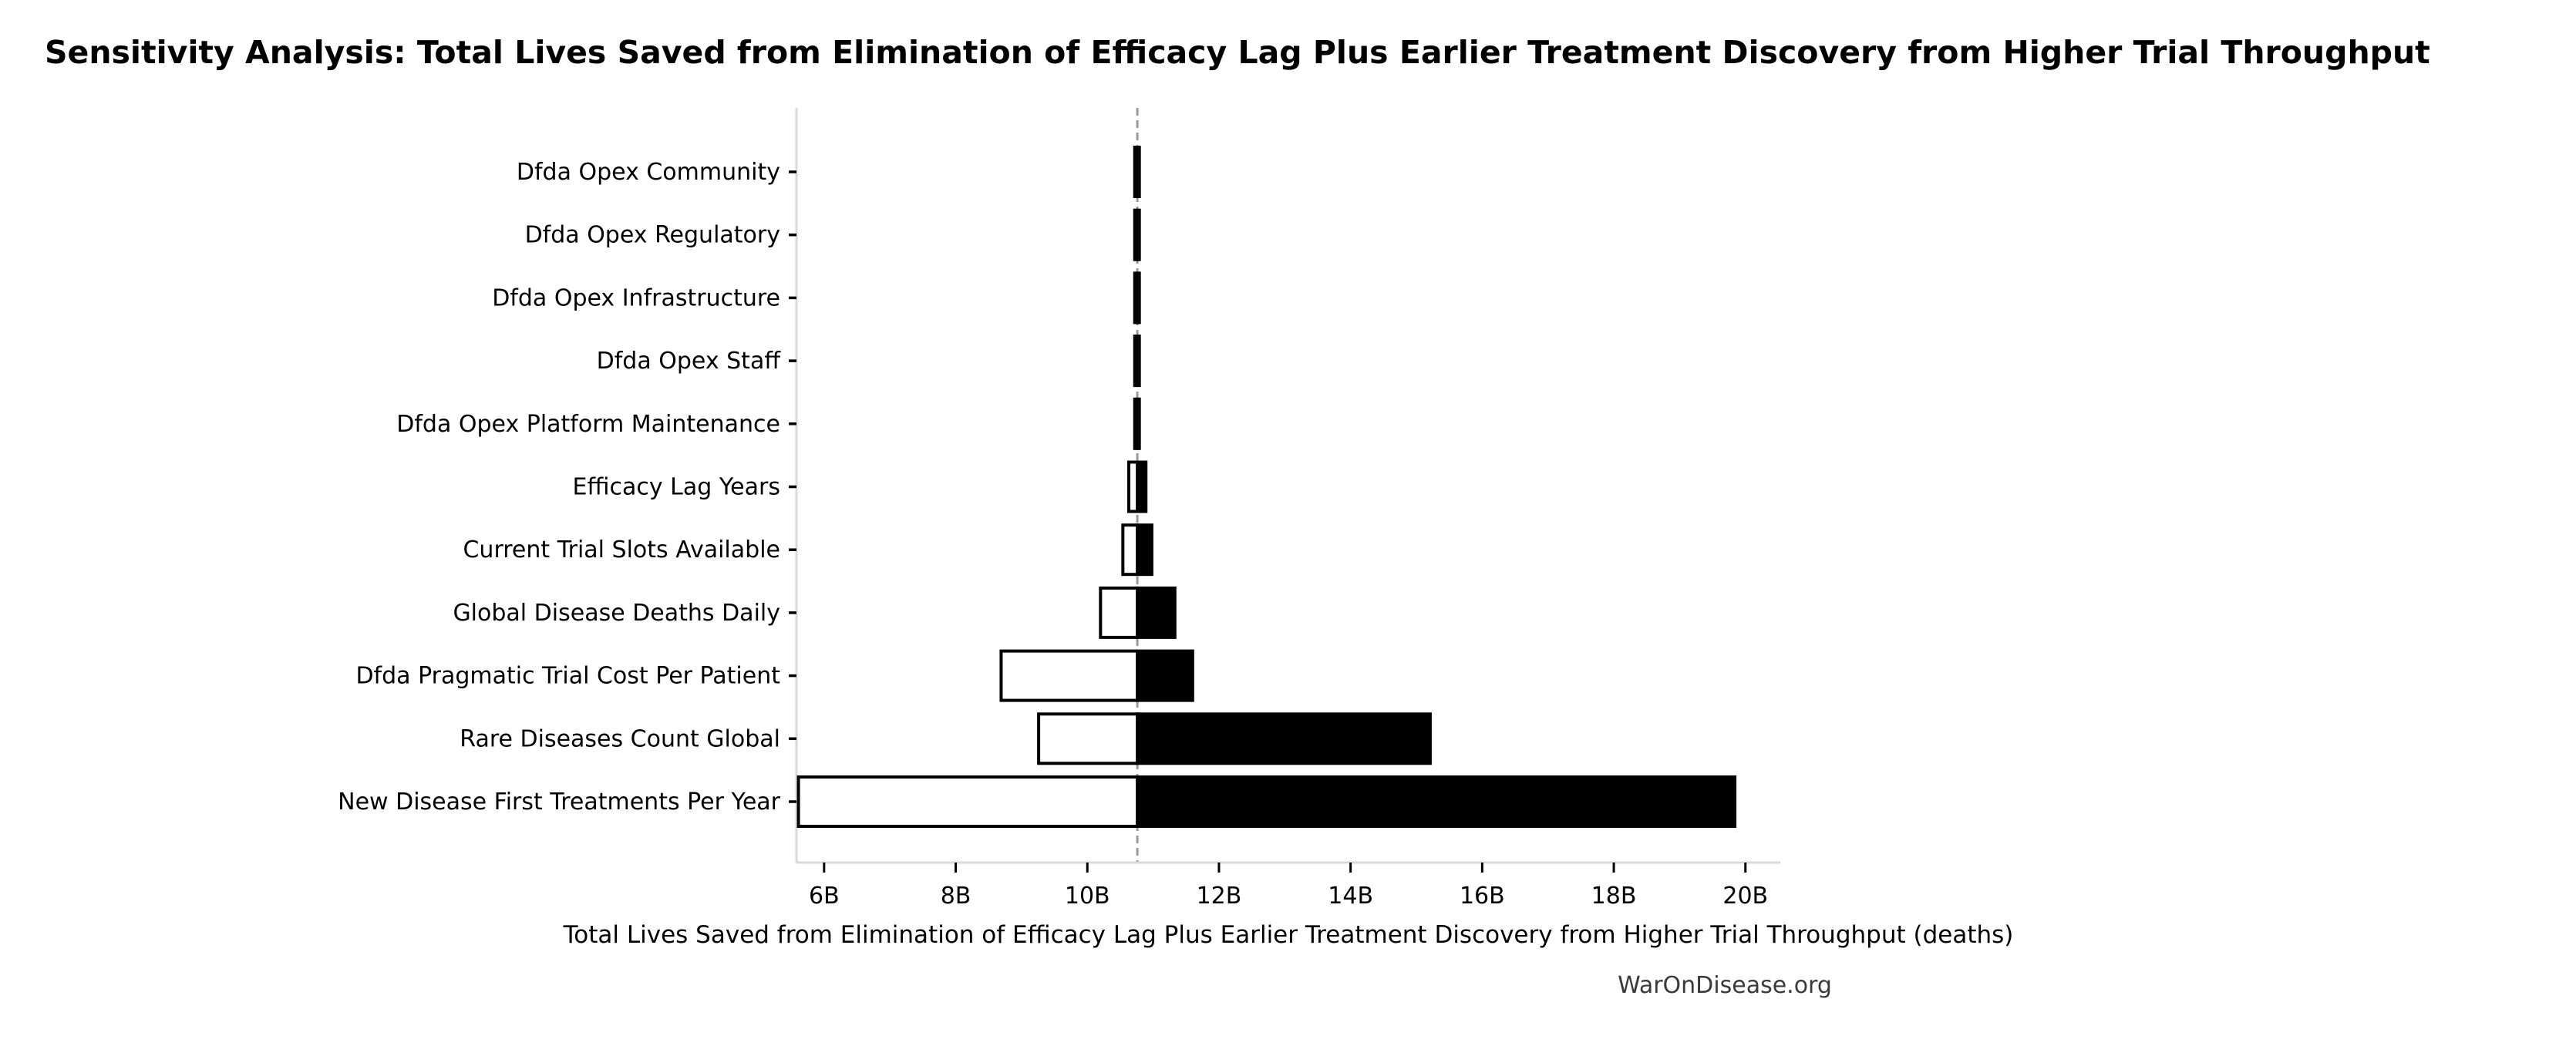  What do you see at coordinates (1087, 896) in the screenshot?
I see `x-tick-label: 10B` at bounding box center [1087, 896].